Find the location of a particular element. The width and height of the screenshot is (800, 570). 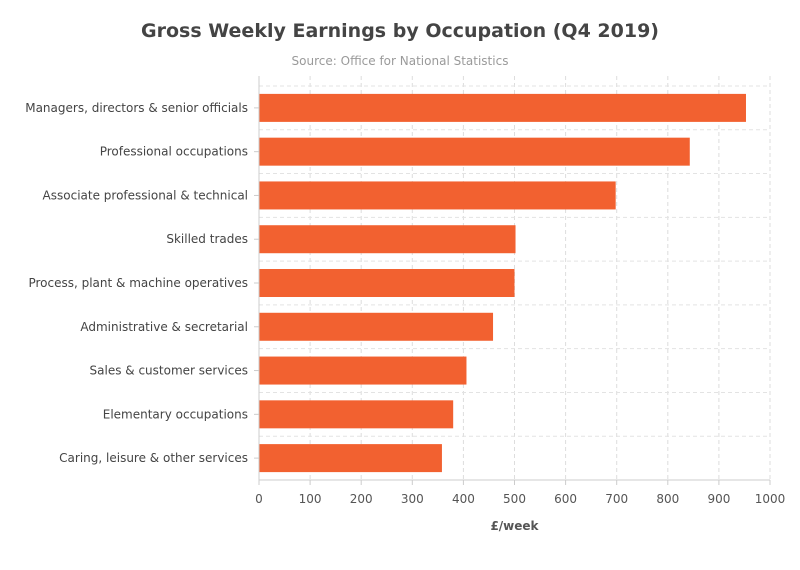

x-tick-label: 600 is located at coordinates (565, 499).